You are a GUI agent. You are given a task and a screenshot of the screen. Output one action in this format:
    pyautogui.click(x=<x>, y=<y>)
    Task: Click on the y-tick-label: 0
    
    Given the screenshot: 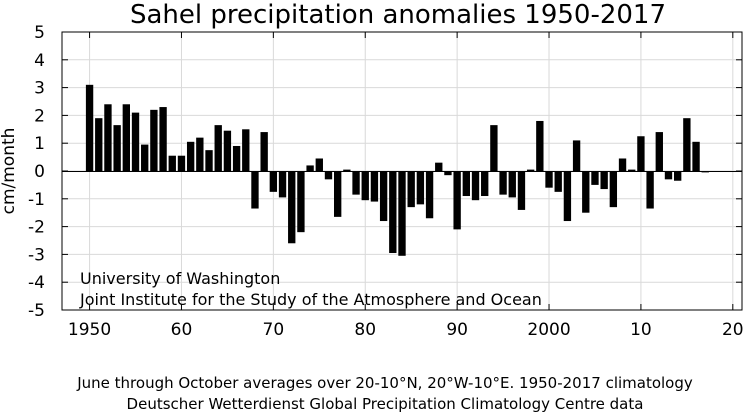 What is the action you would take?
    pyautogui.click(x=39, y=172)
    